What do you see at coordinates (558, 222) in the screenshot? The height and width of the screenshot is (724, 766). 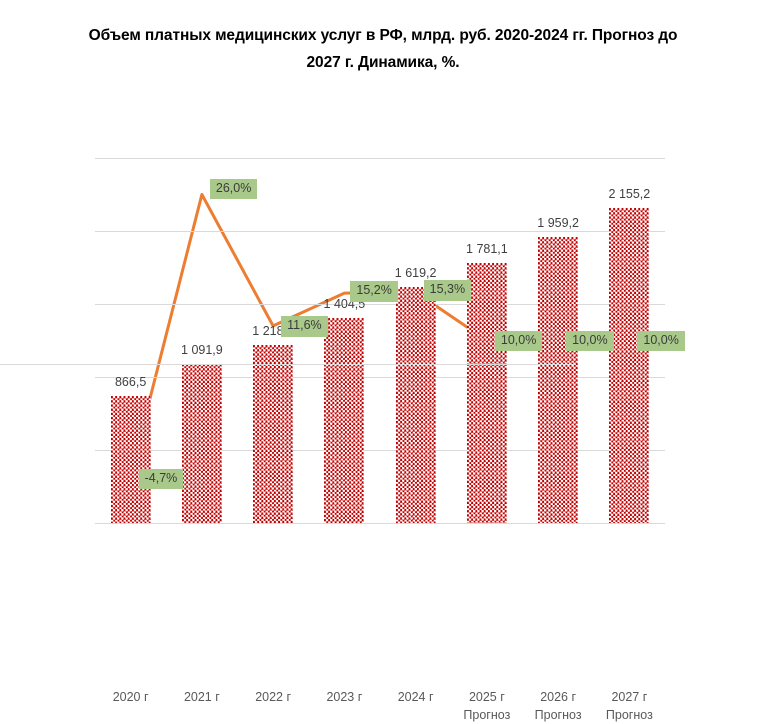 I see `bar-value-label: 1 959,2` at bounding box center [558, 222].